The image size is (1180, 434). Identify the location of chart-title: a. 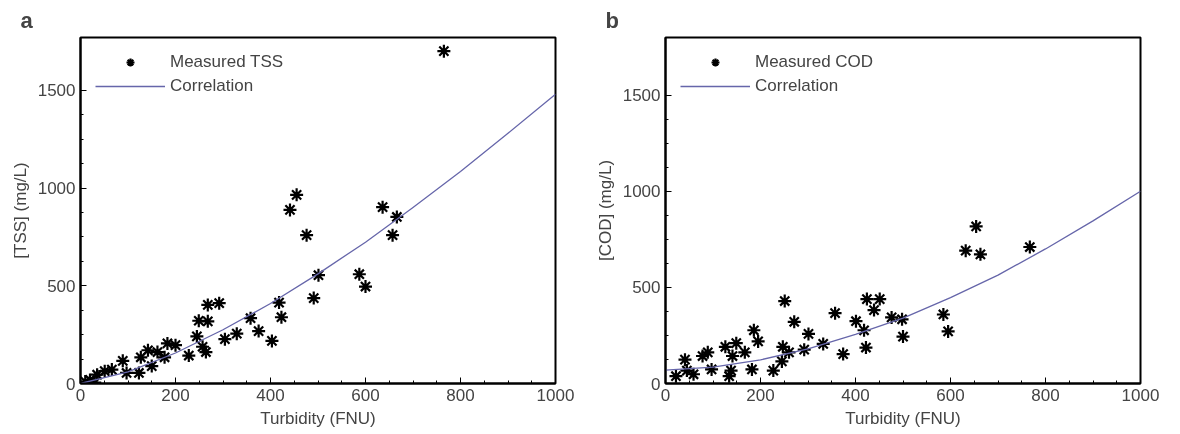
(27, 20).